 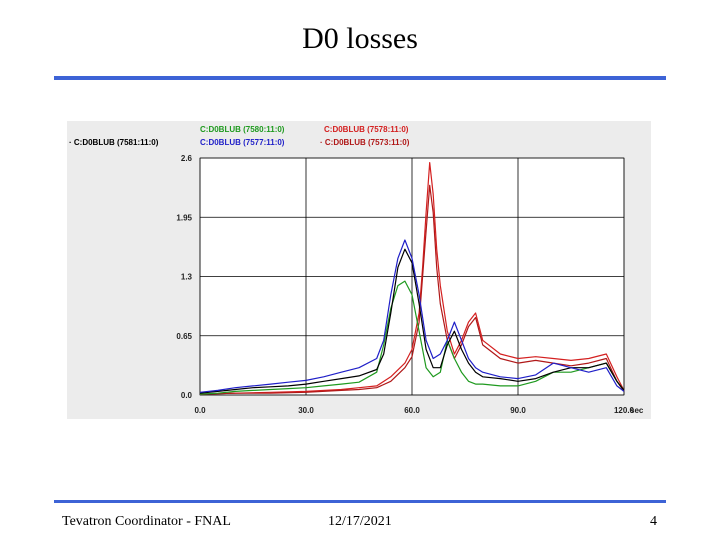 What do you see at coordinates (146, 521) in the screenshot?
I see `footer-organization: Tevatron Coordinator - FNAL` at bounding box center [146, 521].